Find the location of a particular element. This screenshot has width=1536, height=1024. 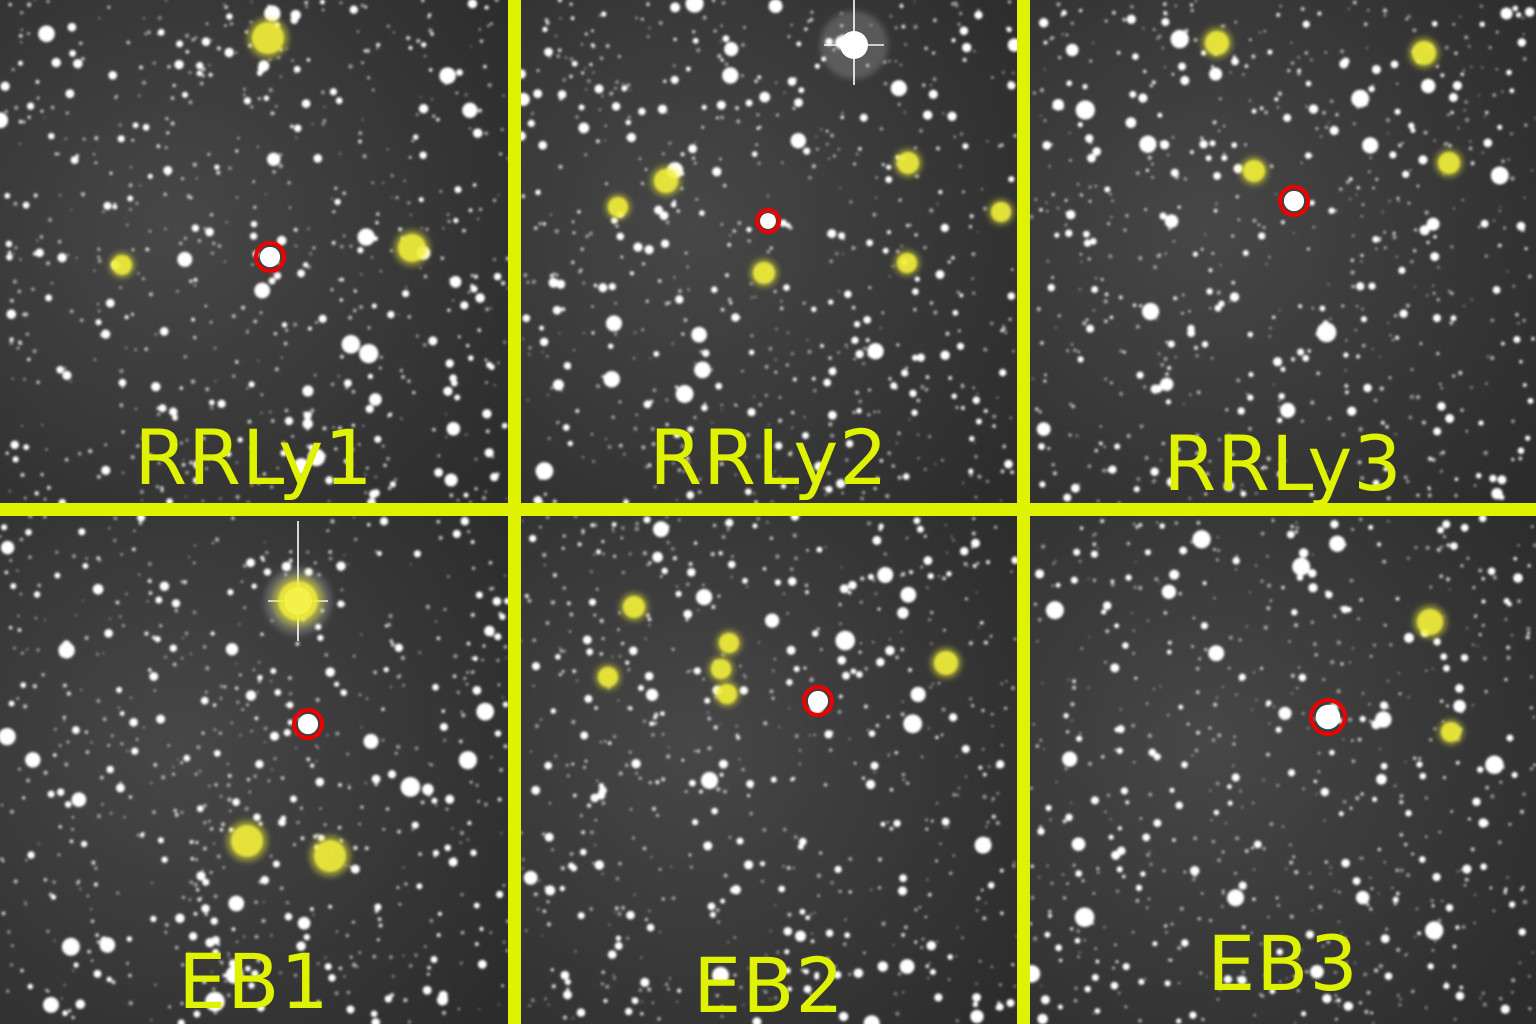

horizontal-divider is located at coordinates (768, 509).